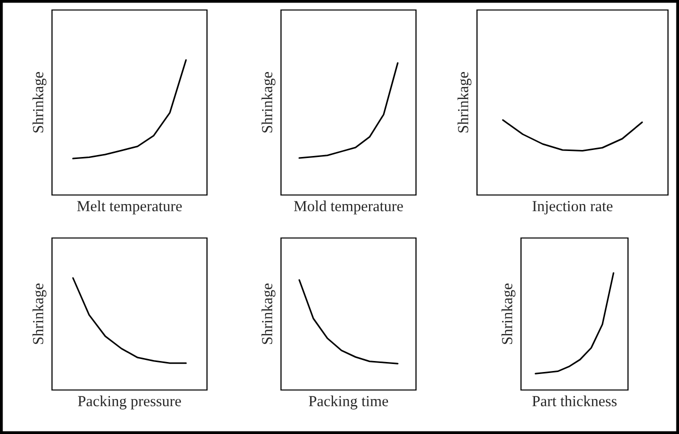 The height and width of the screenshot is (434, 679). I want to click on x-axis-title: Part thickness, so click(574, 401).